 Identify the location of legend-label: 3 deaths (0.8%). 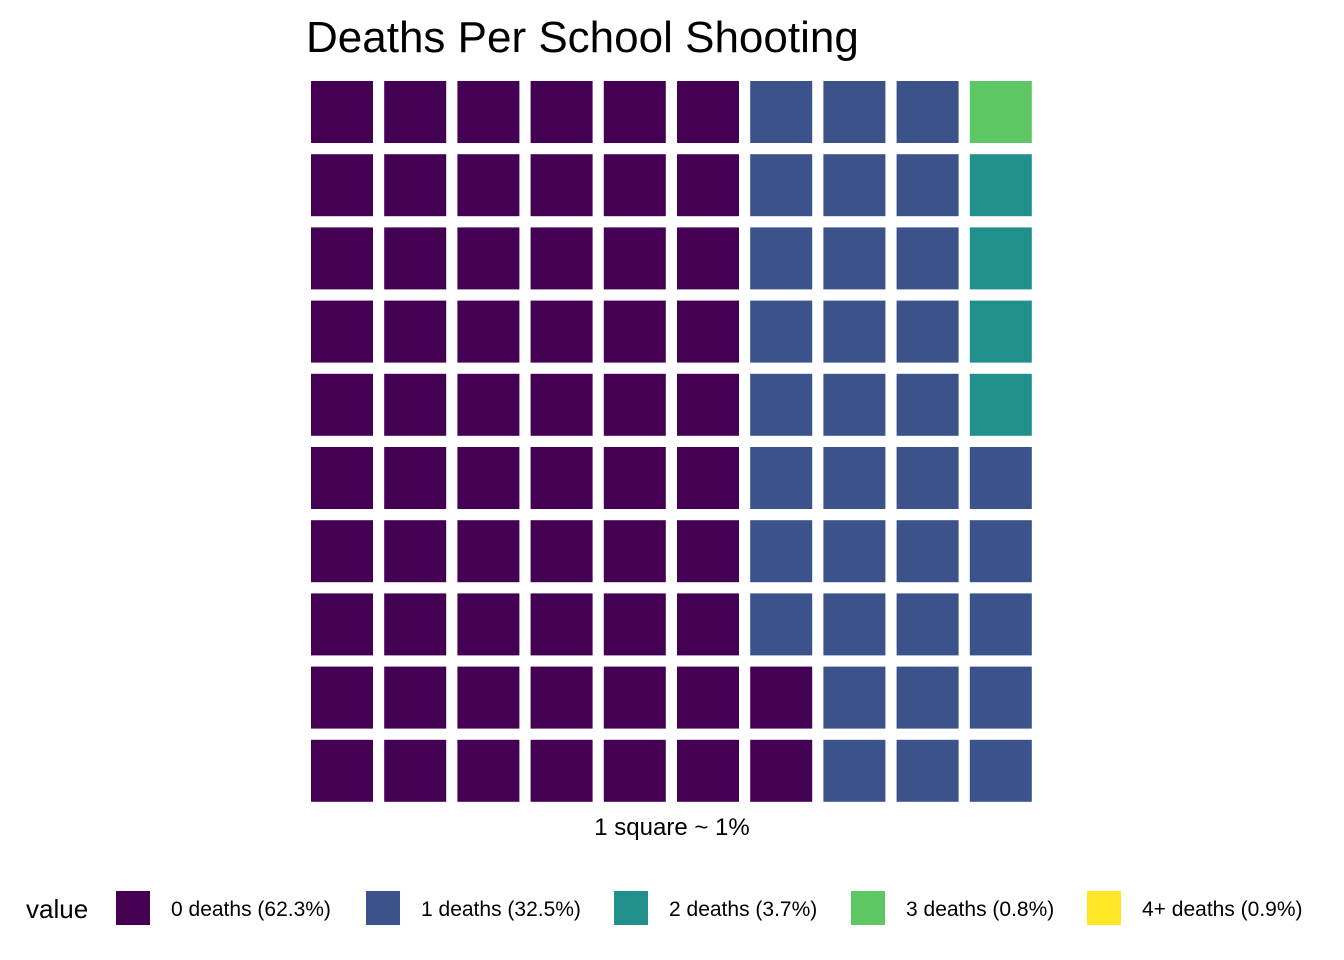
(980, 909).